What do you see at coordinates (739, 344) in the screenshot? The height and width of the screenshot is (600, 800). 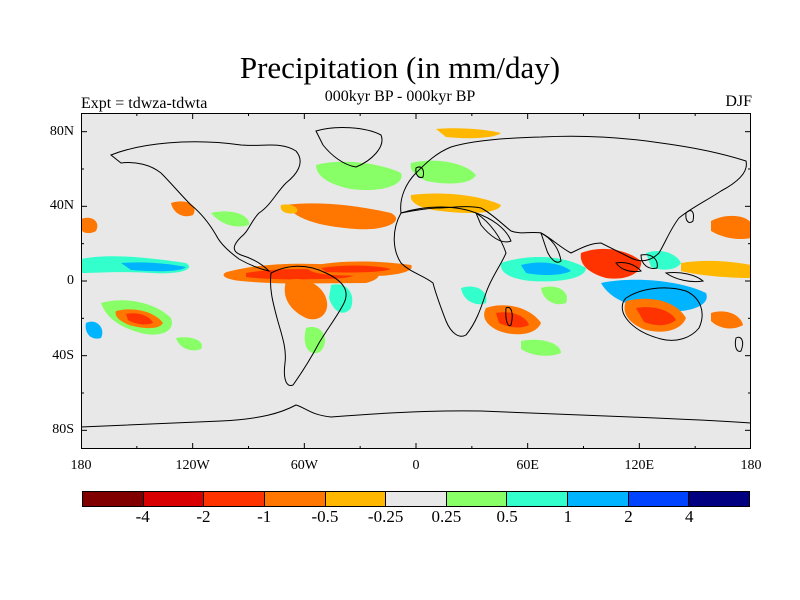 I see `coastline-new-zealand` at bounding box center [739, 344].